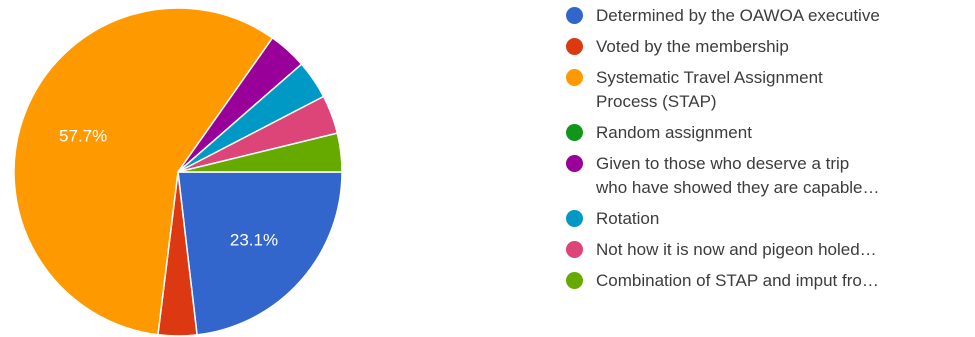 This screenshot has width=975, height=337. I want to click on legend-label: Determined by the OAWOA executive, so click(738, 16).